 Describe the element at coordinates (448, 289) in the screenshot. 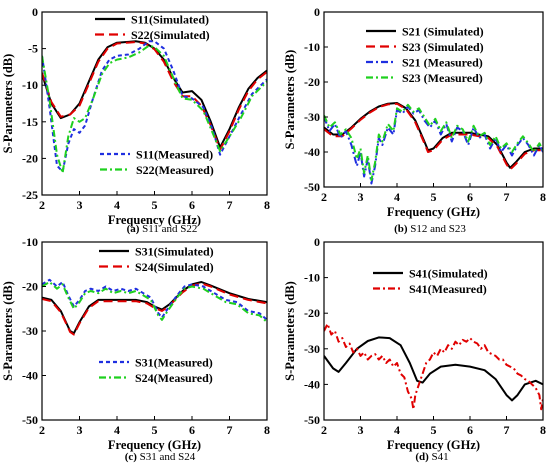

I see `legend-entry: S41(Measured)` at that location.